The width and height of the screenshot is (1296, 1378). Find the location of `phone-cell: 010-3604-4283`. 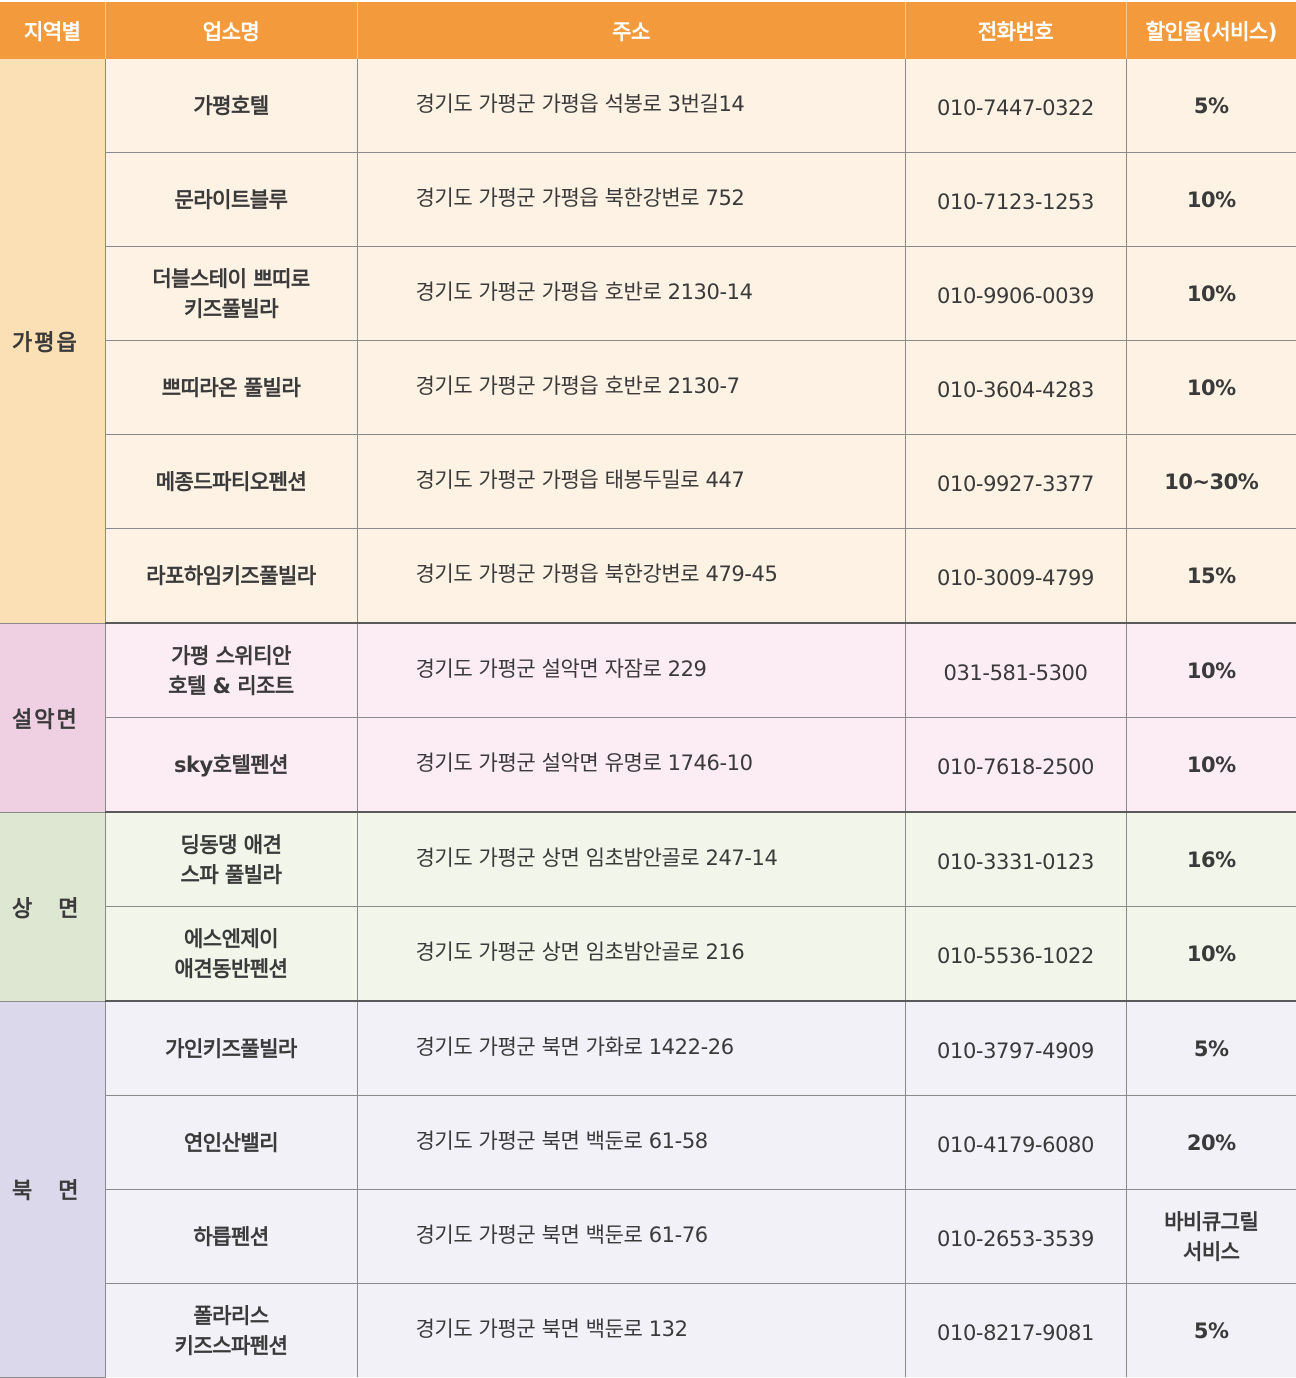

phone-cell: 010-3604-4283 is located at coordinates (1015, 388).